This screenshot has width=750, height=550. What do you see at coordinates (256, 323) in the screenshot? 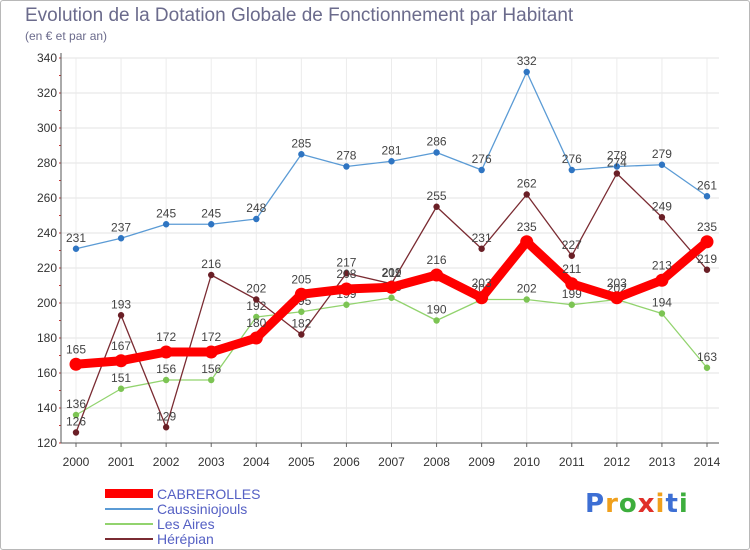
I see `data-label-cabrerolles: 180` at bounding box center [256, 323].